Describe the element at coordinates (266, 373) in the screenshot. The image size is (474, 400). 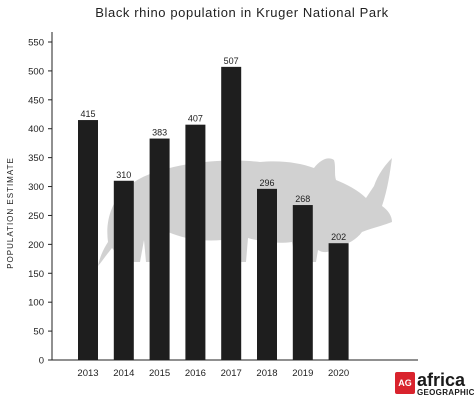
I see `x-tick-label-2018: 2018` at that location.